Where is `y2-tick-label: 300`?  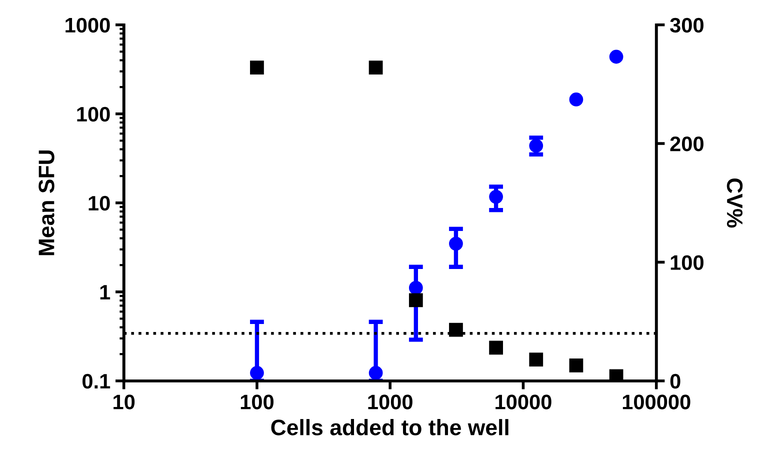 y2-tick-label: 300 is located at coordinates (687, 25).